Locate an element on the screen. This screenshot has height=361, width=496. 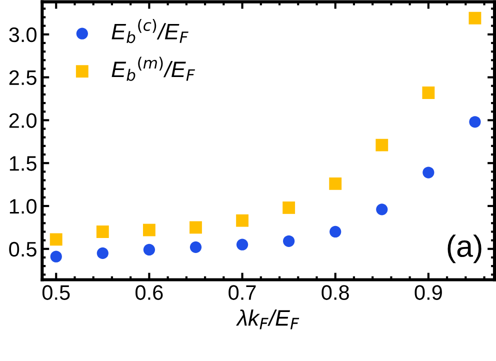
x-axis-title: λk$_{F}$/E$_{F}$ is located at coordinates (268, 319).